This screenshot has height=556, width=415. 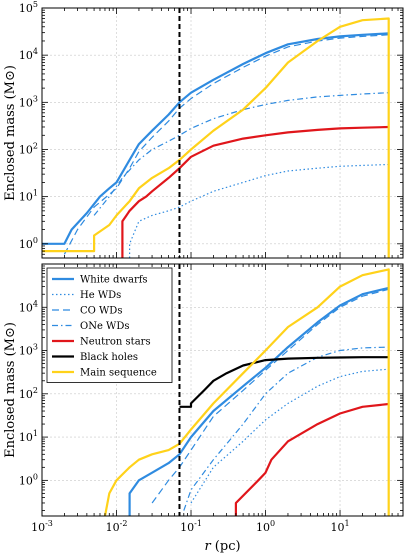 What do you see at coordinates (117, 526) in the screenshot?
I see `x-tick-label: 10⁻²` at bounding box center [117, 526].